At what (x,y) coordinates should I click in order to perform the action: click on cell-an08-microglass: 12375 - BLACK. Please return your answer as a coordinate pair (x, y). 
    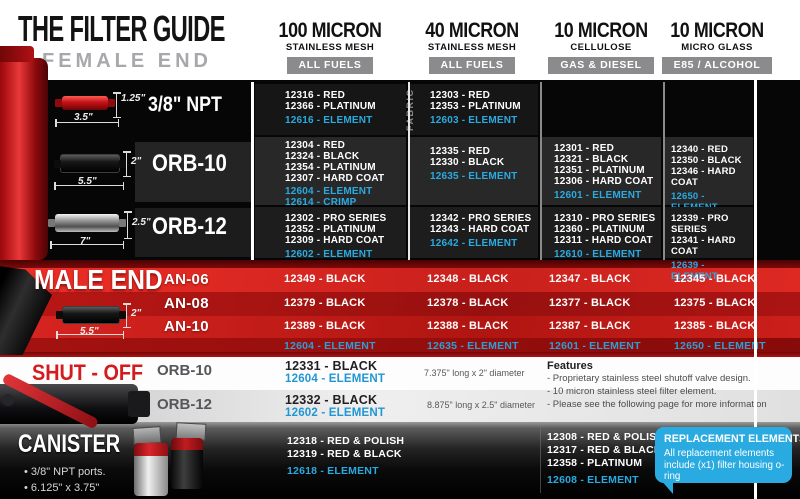
    Looking at the image, I should click on (715, 303).